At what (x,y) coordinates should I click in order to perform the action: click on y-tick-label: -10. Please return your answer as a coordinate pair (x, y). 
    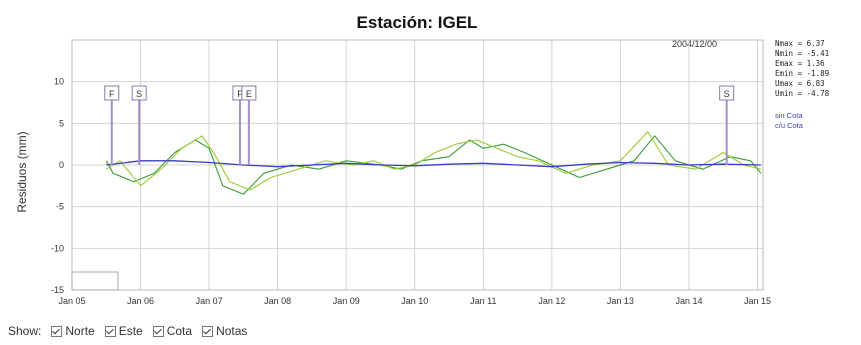
    Looking at the image, I should click on (57, 248).